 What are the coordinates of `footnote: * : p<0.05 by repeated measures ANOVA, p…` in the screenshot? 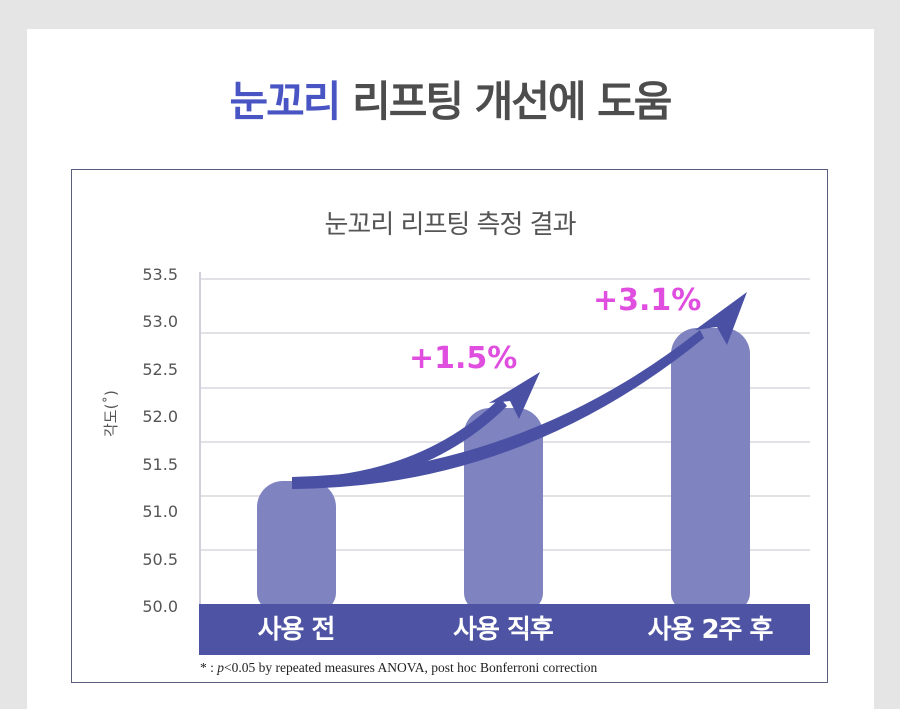 It's located at (398, 668).